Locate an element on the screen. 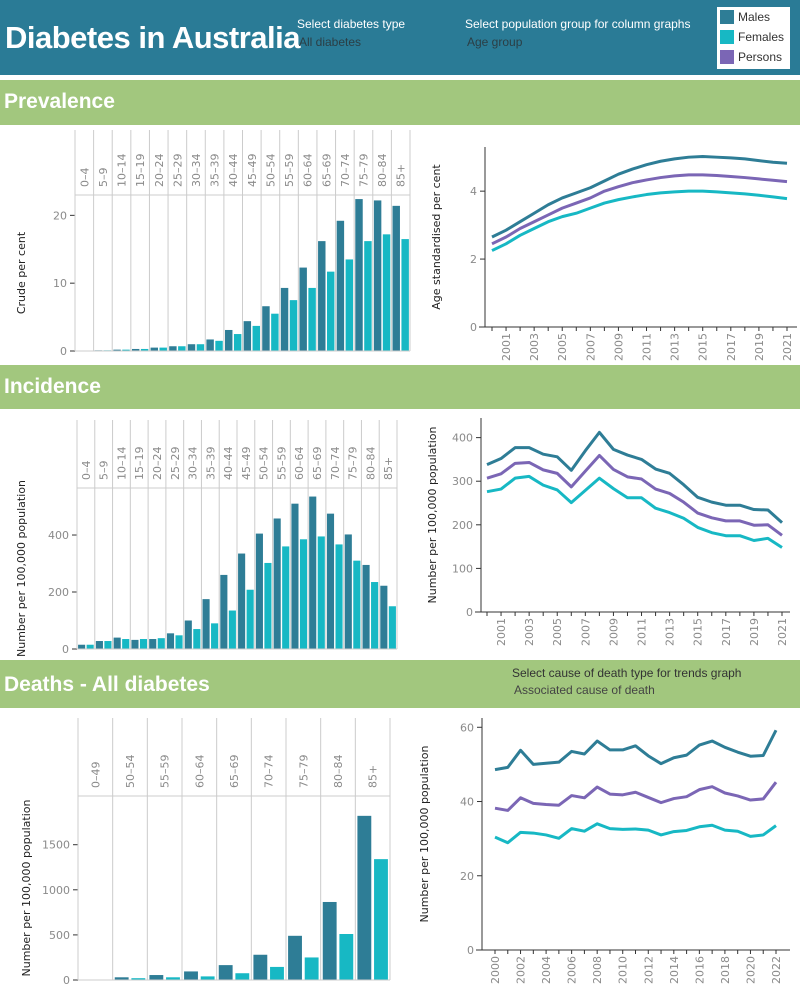 Image resolution: width=800 pixels, height=1000 pixels. x-tick-label: 2007 is located at coordinates (590, 347).